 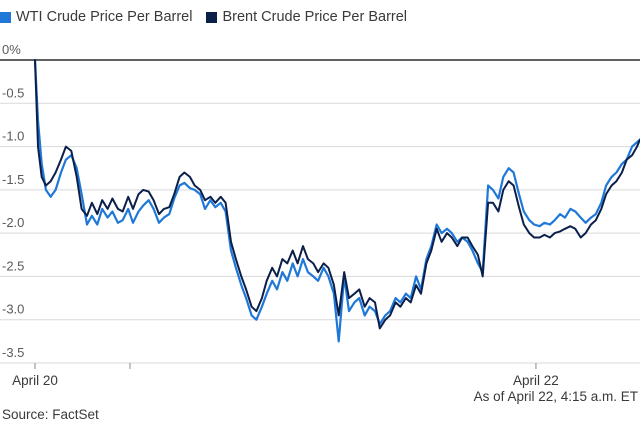 What do you see at coordinates (13, 222) in the screenshot?
I see `y-tick-label: -2.0` at bounding box center [13, 222].